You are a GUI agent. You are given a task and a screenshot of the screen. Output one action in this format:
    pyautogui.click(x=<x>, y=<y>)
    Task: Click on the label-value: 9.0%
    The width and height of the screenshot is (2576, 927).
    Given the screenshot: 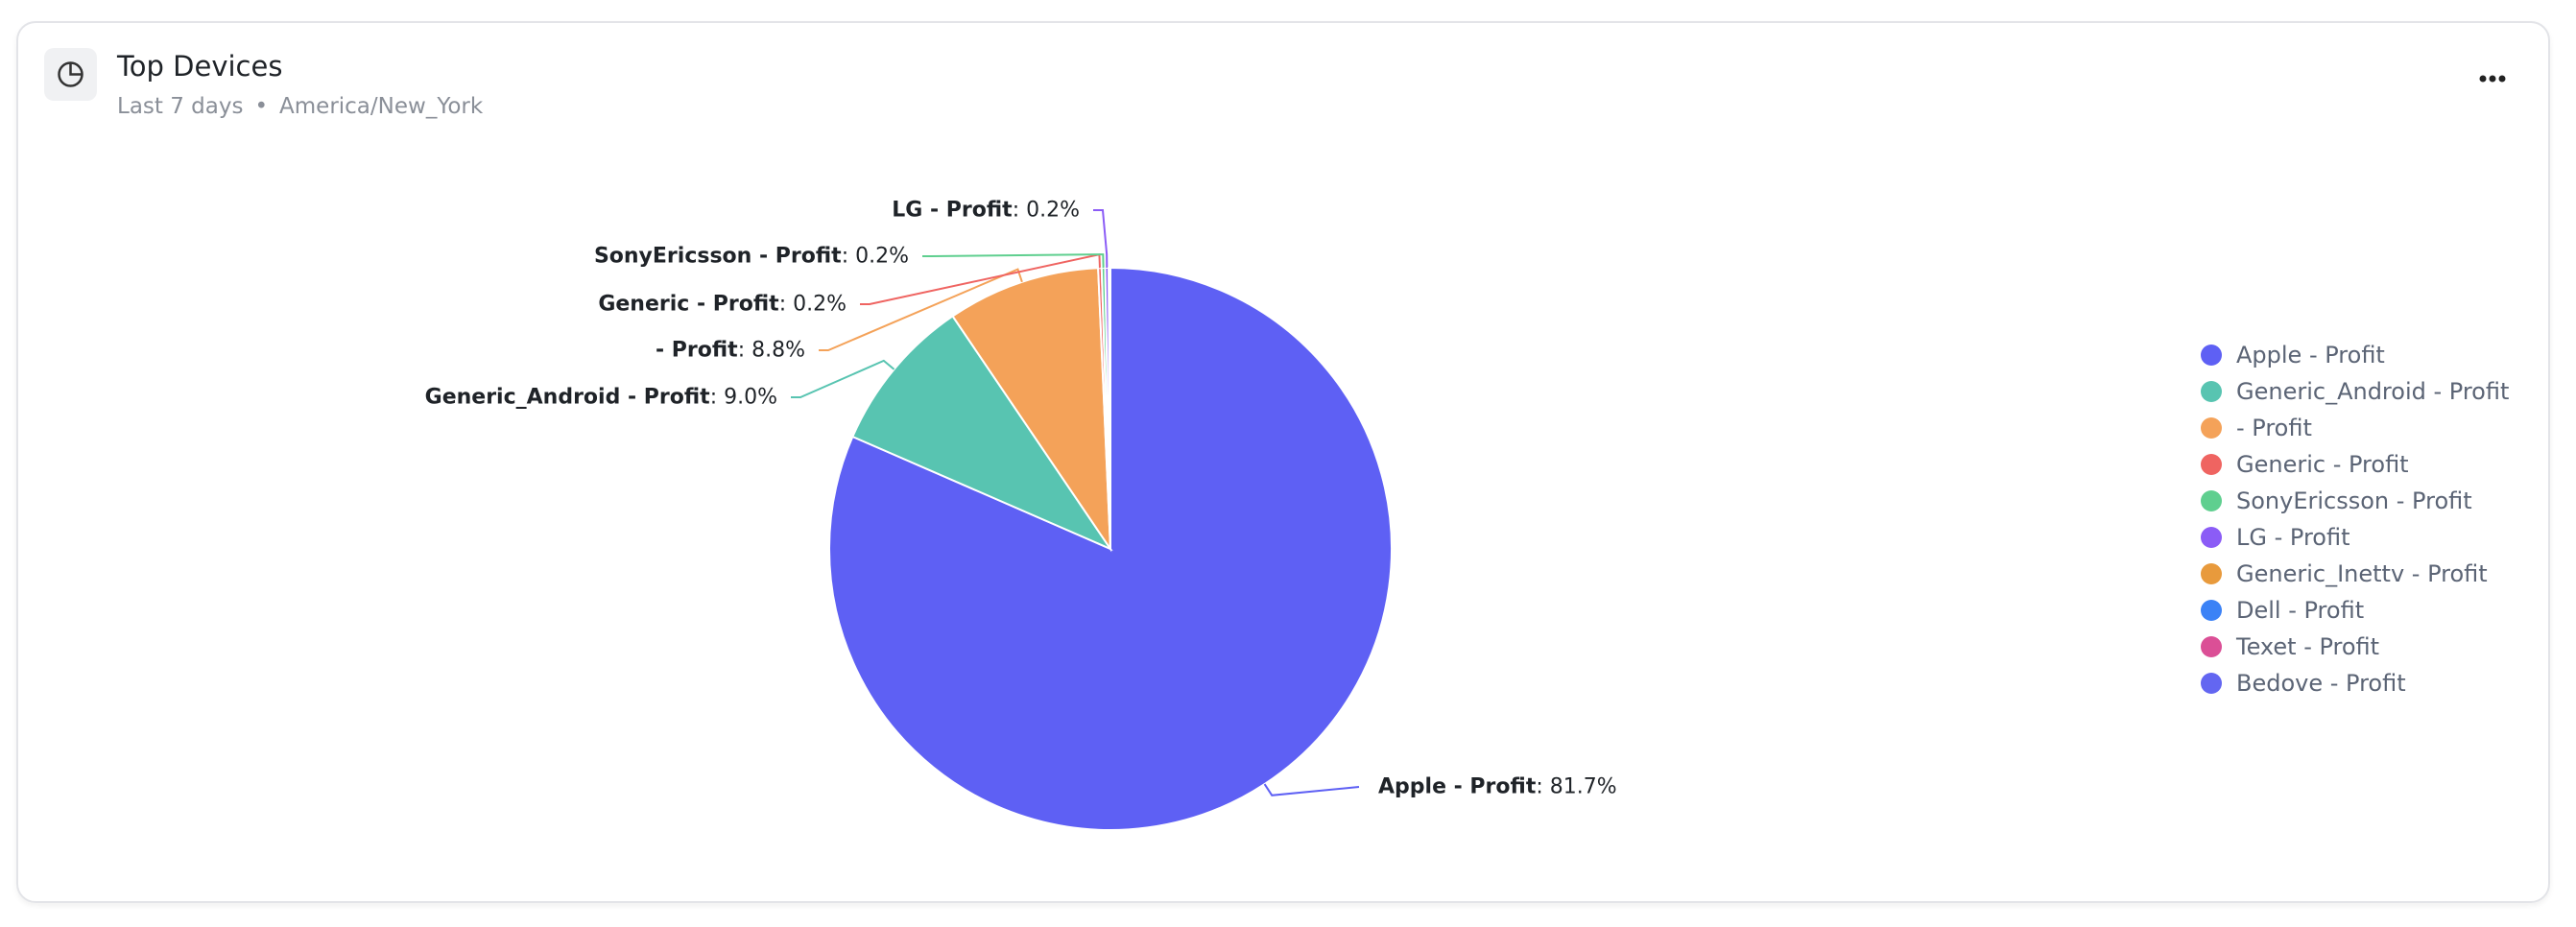 What is the action you would take?
    pyautogui.click(x=743, y=398)
    